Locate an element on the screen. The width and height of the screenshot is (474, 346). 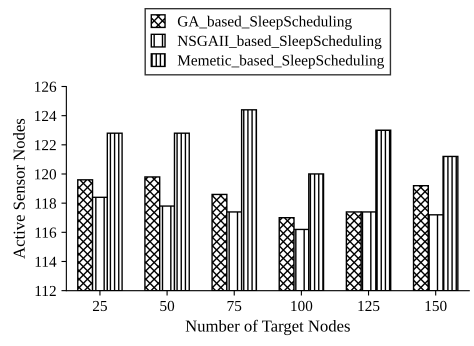
x-tick-label: 50 is located at coordinates (167, 306).